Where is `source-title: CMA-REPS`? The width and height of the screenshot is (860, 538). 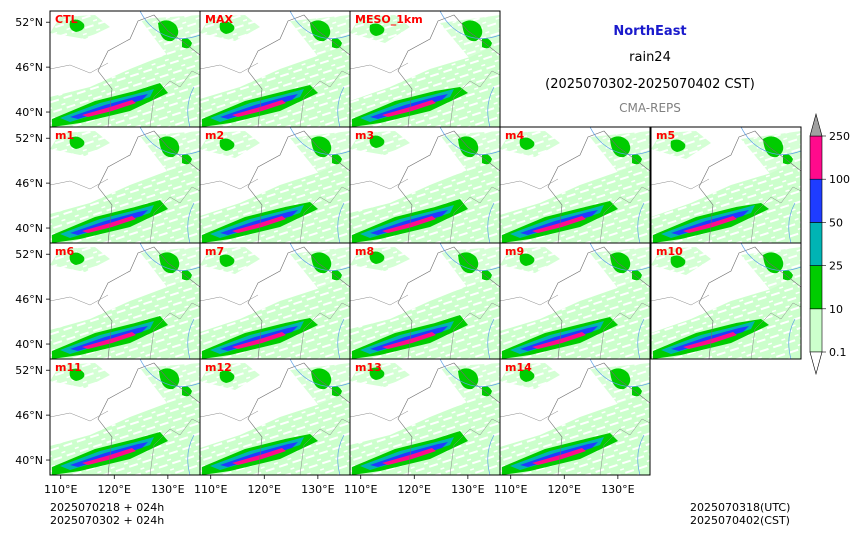 source-title: CMA-REPS is located at coordinates (650, 108).